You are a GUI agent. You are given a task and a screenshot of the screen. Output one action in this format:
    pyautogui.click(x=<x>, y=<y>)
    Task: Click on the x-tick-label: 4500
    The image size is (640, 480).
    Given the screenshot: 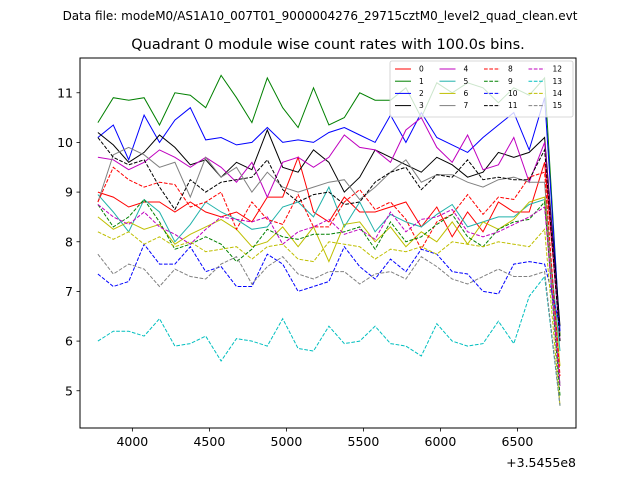 What is the action you would take?
    pyautogui.click(x=209, y=441)
    